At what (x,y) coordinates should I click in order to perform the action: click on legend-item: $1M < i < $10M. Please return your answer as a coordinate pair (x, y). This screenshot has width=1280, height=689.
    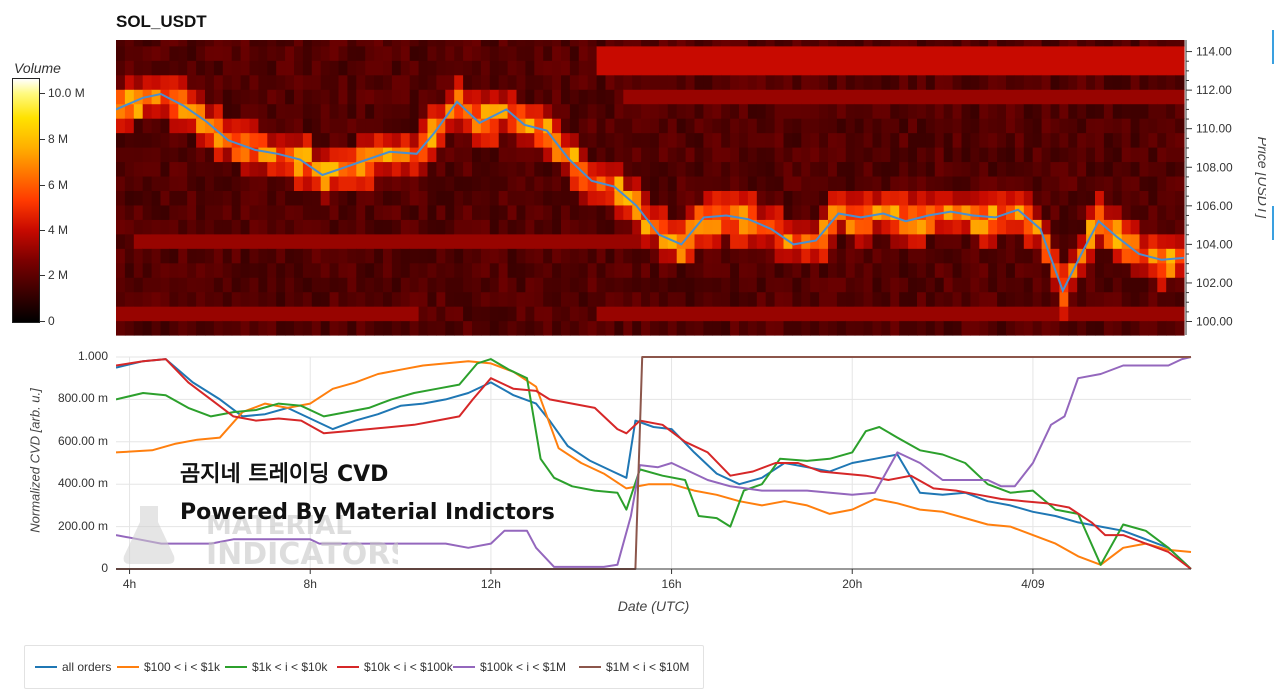
    Looking at the image, I should click on (634, 667).